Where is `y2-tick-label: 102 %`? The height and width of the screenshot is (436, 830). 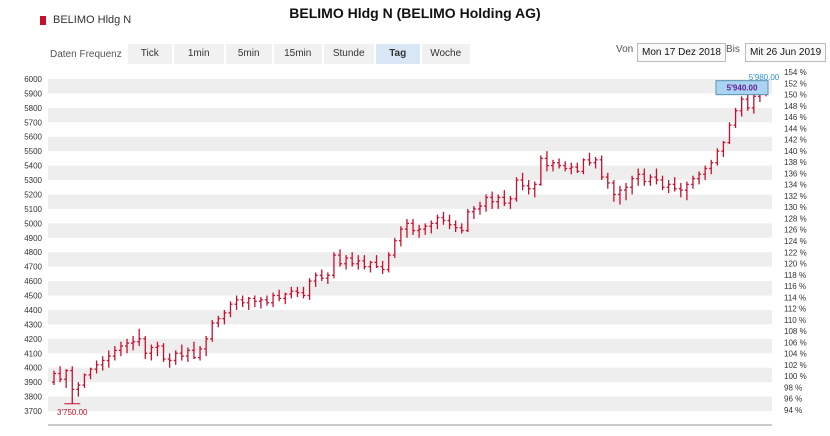 y2-tick-label: 102 % is located at coordinates (795, 365).